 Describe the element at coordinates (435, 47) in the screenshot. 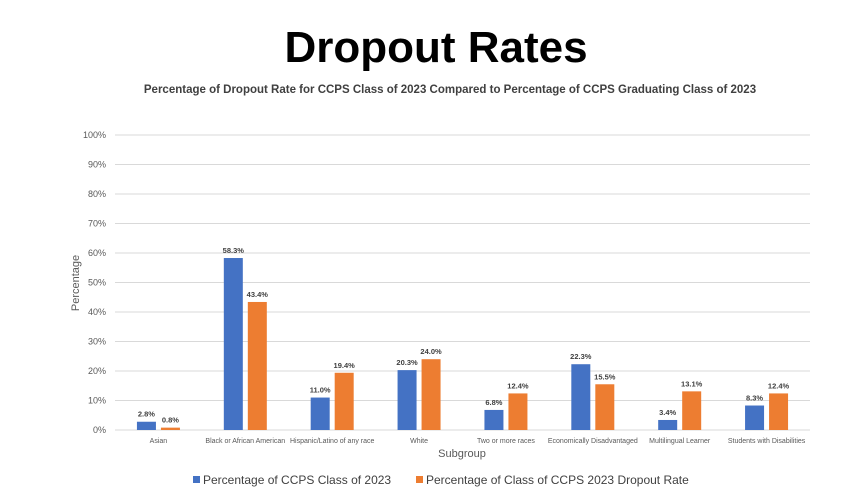

I see `slide-title: Dropout Rates` at that location.